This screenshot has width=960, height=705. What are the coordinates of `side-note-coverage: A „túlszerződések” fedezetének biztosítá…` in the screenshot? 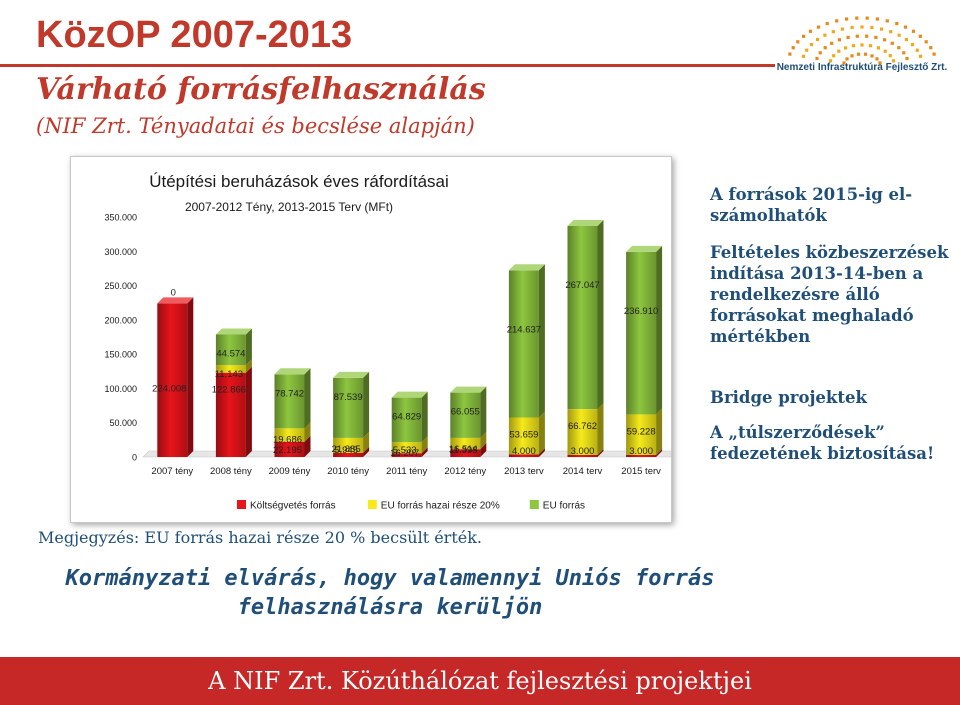 It's located at (822, 443).